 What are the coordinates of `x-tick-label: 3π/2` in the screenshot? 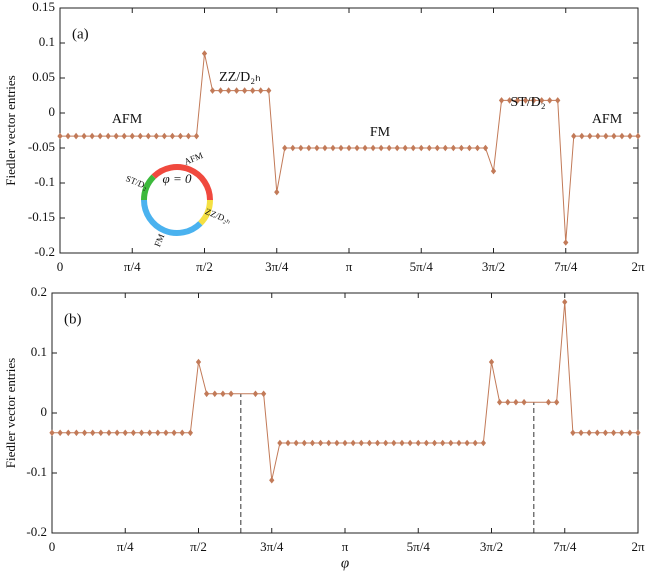 It's located at (491, 546).